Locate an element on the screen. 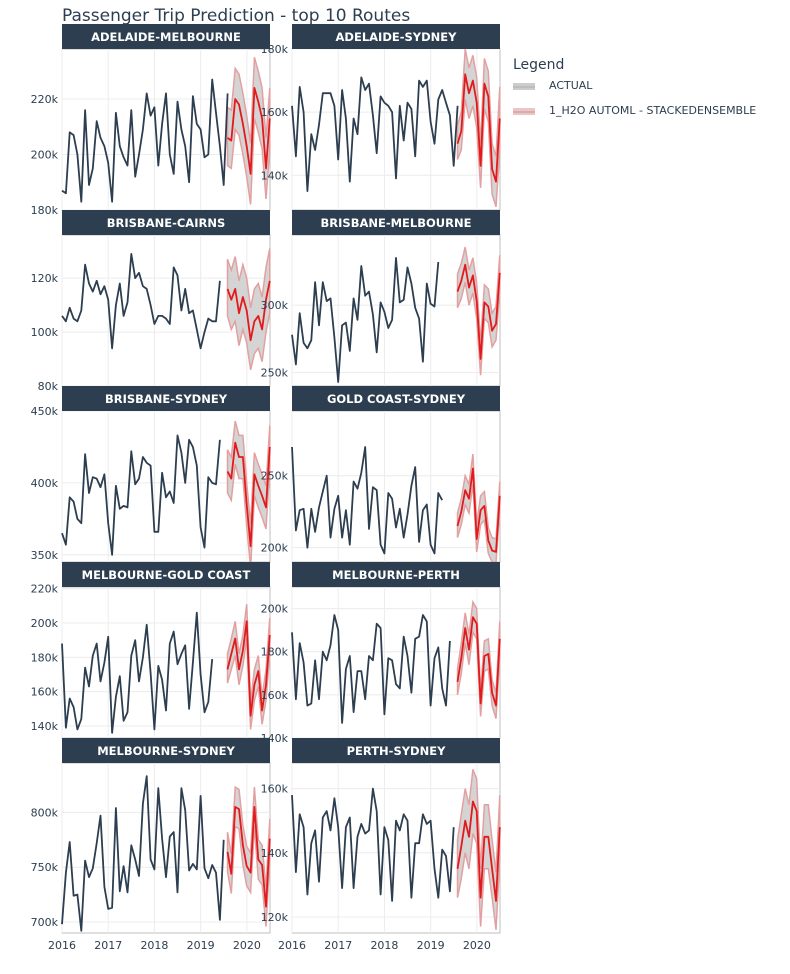  panel-title: BRISBANE-SYDNEY is located at coordinates (166, 399).